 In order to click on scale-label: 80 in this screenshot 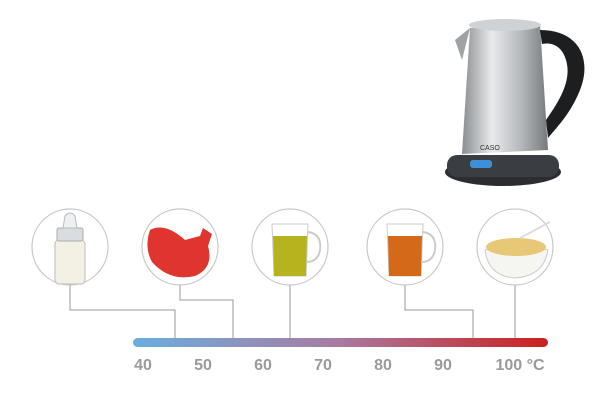, I will do `click(383, 365)`.